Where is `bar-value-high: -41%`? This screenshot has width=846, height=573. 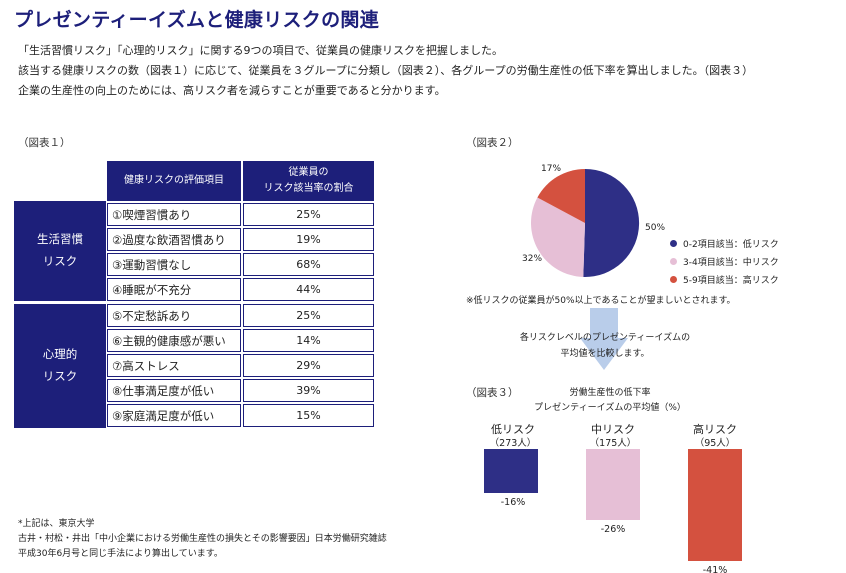
bar-value-high: -41% is located at coordinates (715, 568).